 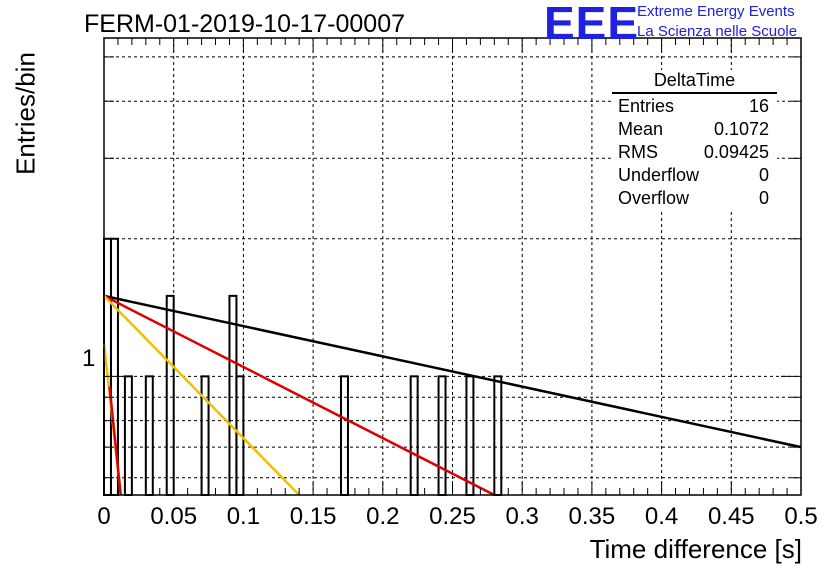 I want to click on stats-value: 0.09425, so click(x=736, y=152).